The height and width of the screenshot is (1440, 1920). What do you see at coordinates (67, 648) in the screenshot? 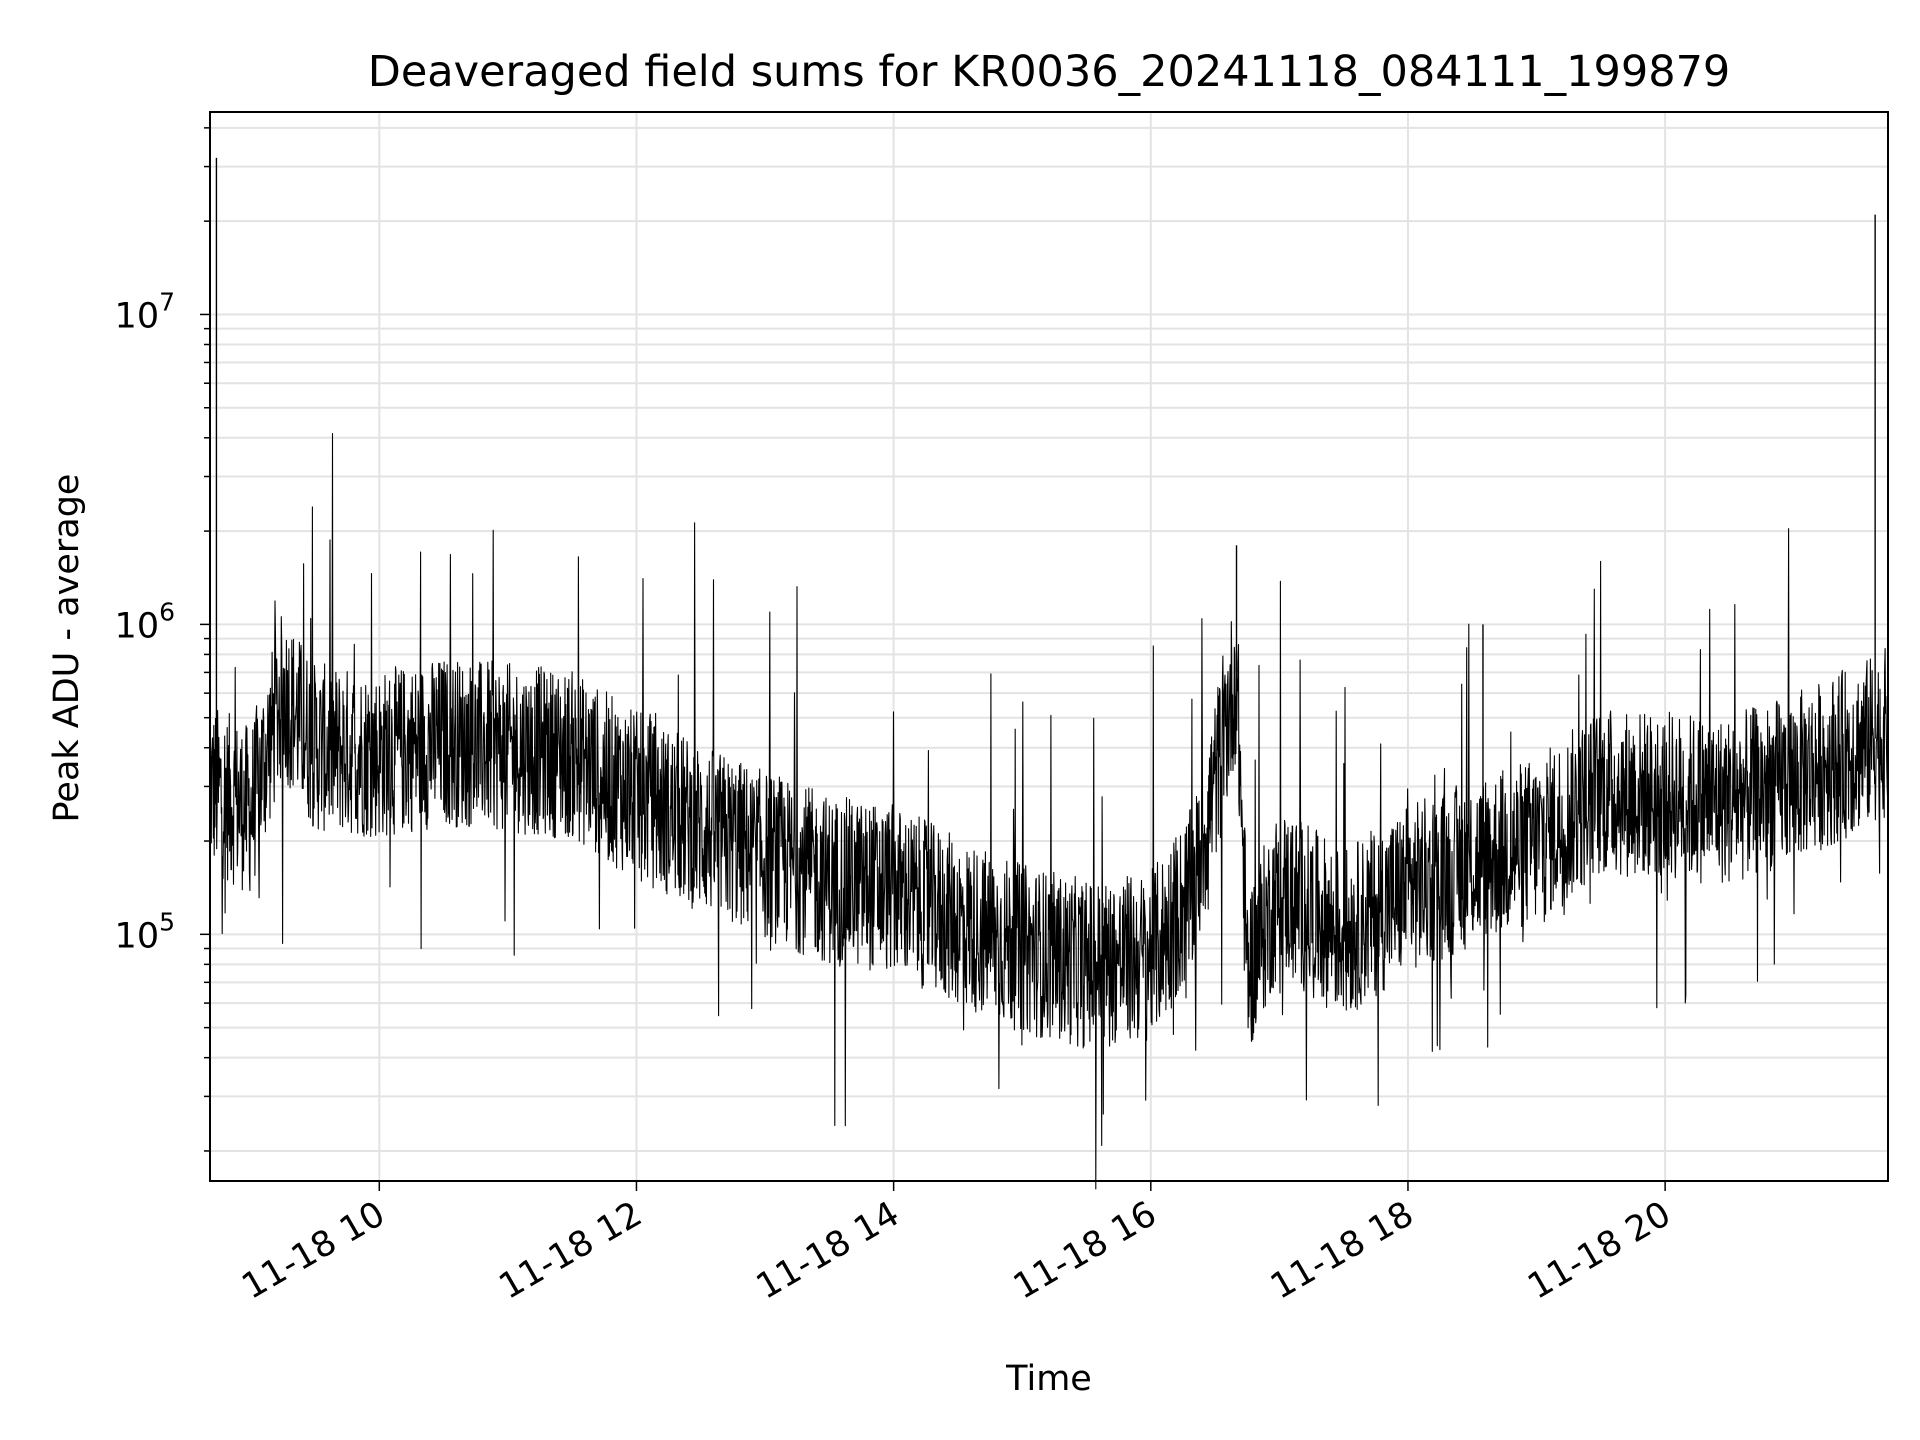
I see `y-axis-label: Peak ADU - average` at bounding box center [67, 648].